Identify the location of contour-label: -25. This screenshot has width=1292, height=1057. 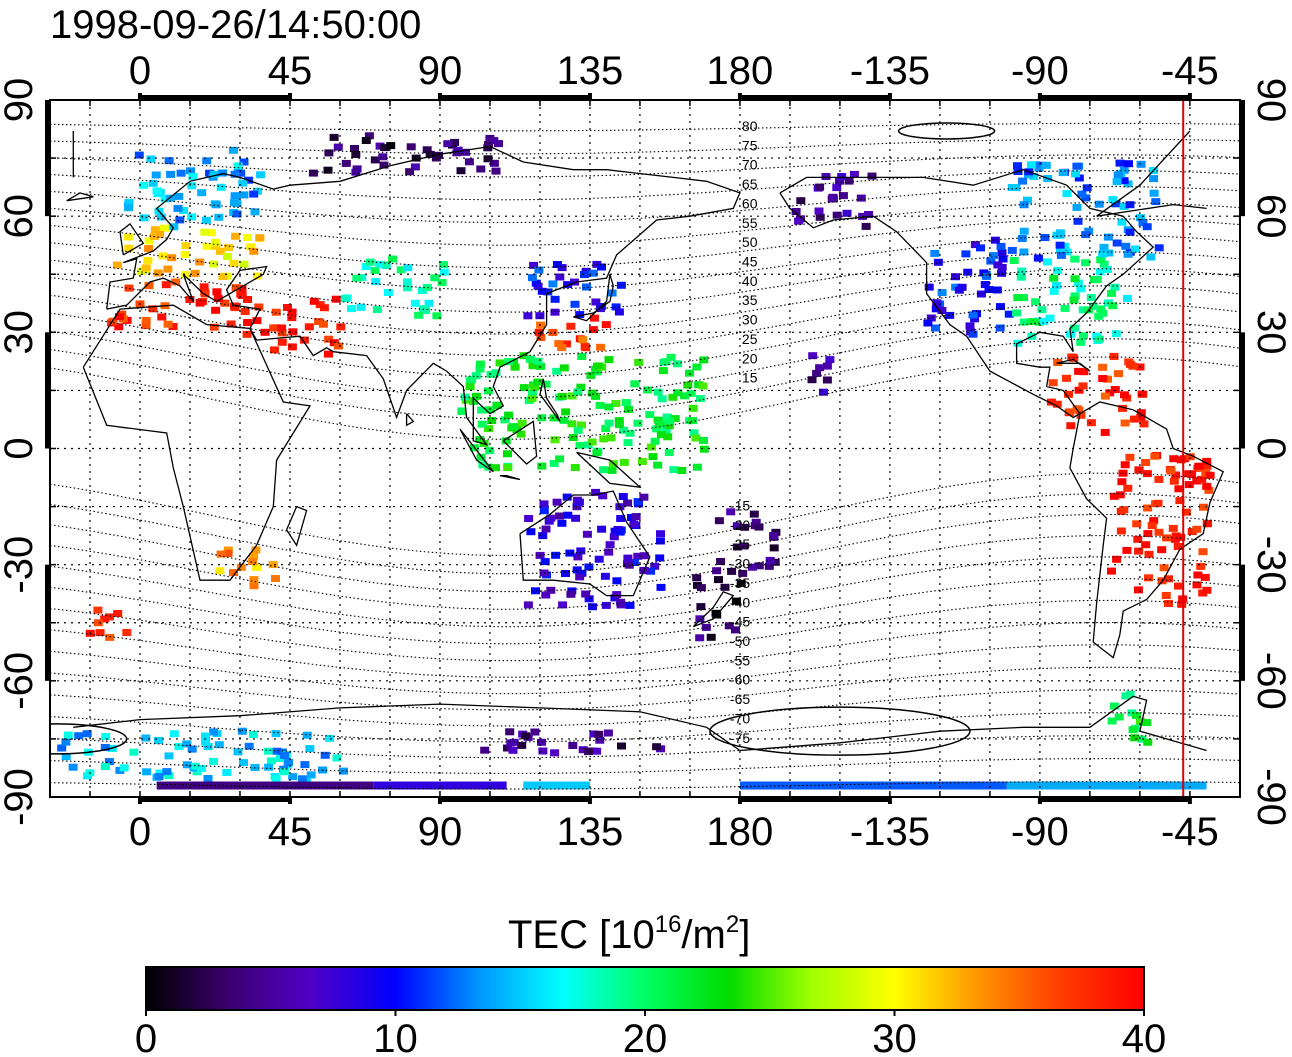
(740, 544).